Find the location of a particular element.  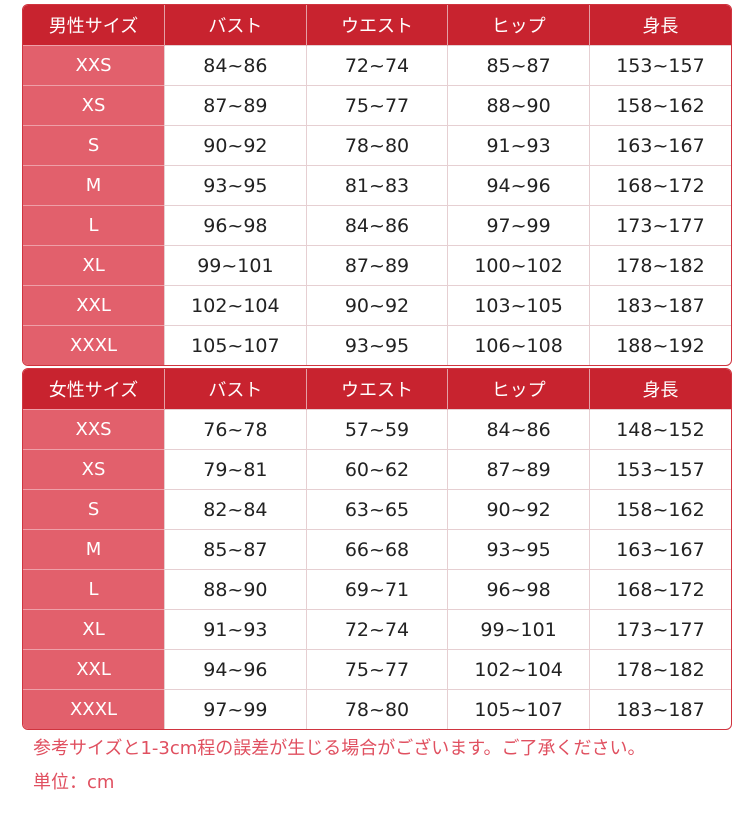

table-row: XXXL 105~107 93~95 106~108 188~192 is located at coordinates (377, 345).